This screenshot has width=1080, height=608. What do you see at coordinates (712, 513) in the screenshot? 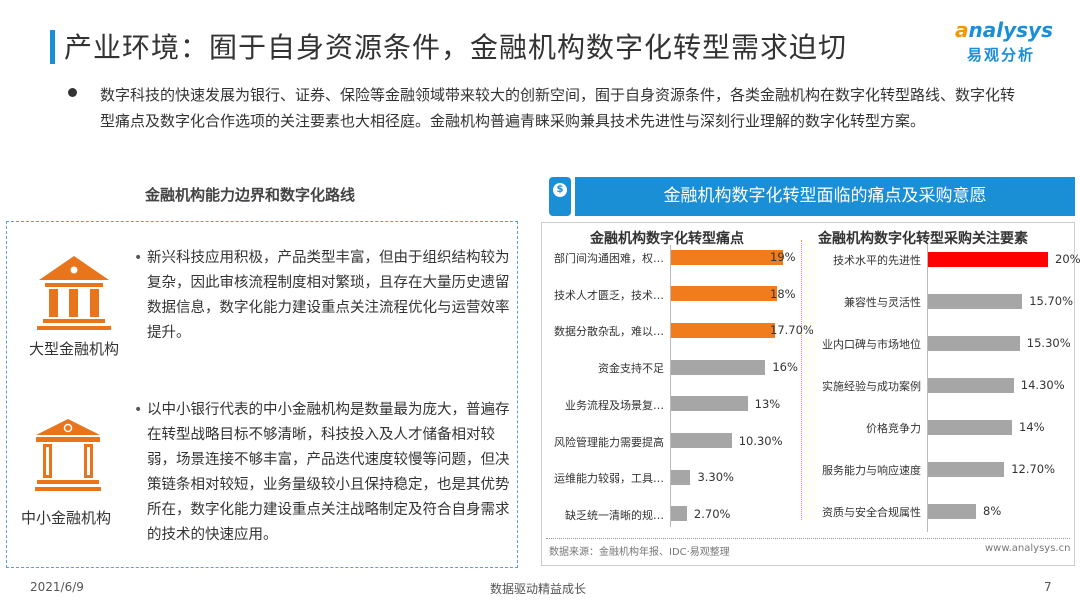
I see `data-label: 2.70%` at bounding box center [712, 513].